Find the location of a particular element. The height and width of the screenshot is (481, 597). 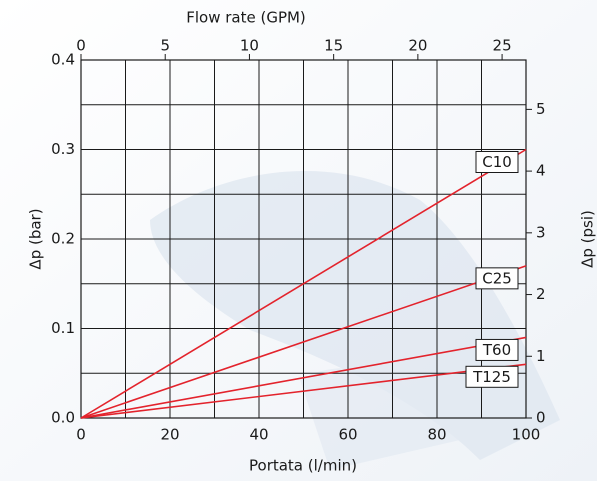

series-label: T125 is located at coordinates (491, 377).